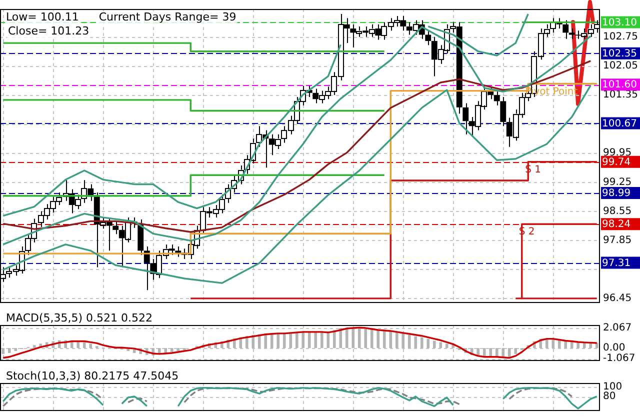  What do you see at coordinates (617, 328) in the screenshot?
I see `y-tick-label: 2.067` at bounding box center [617, 328].